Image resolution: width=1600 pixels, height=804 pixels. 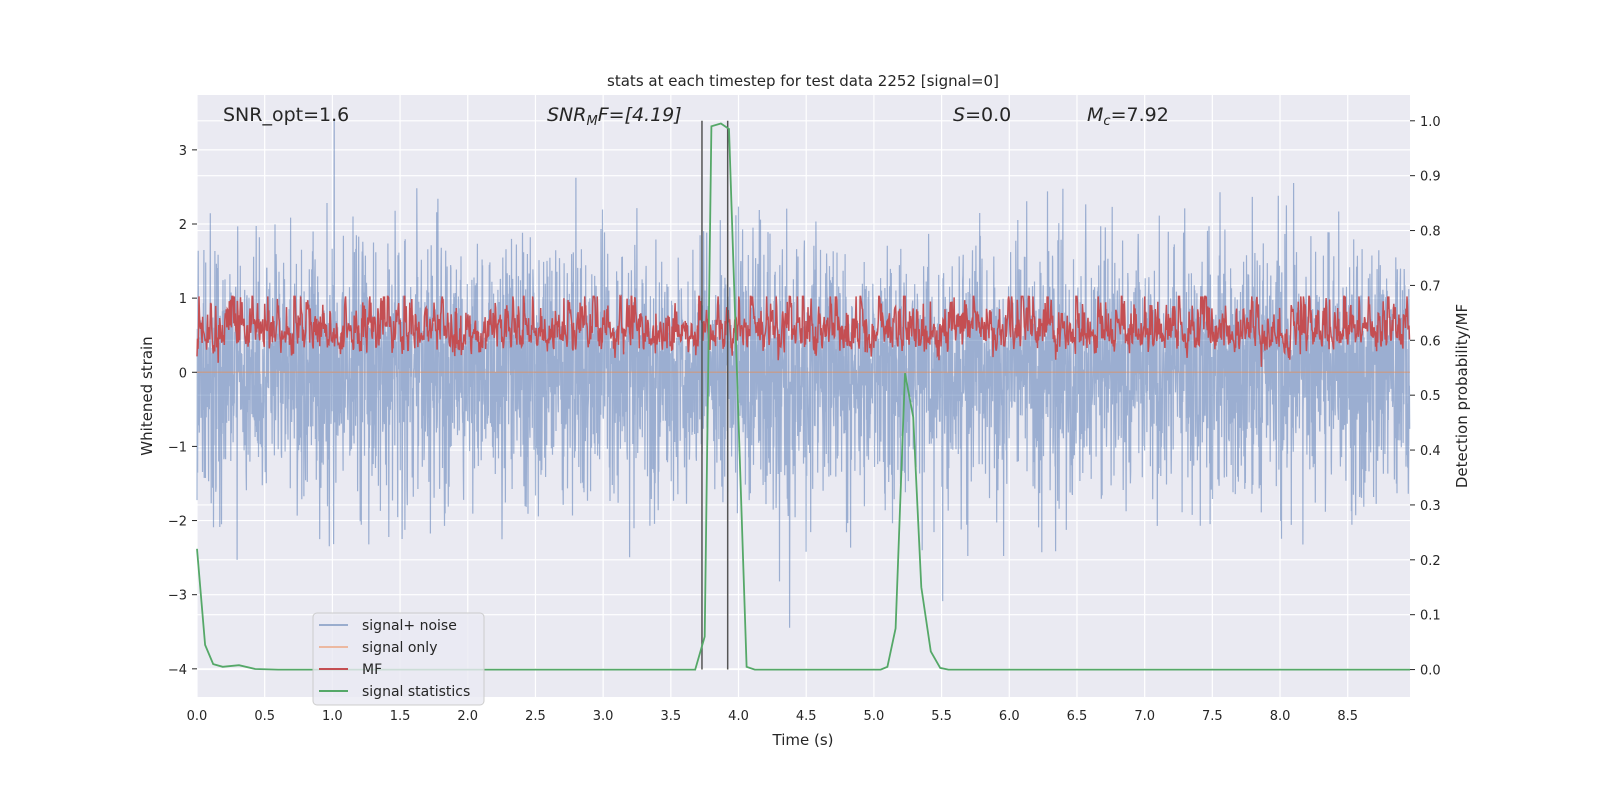 I want to click on x-tick-label: 1.0, so click(x=332, y=716).